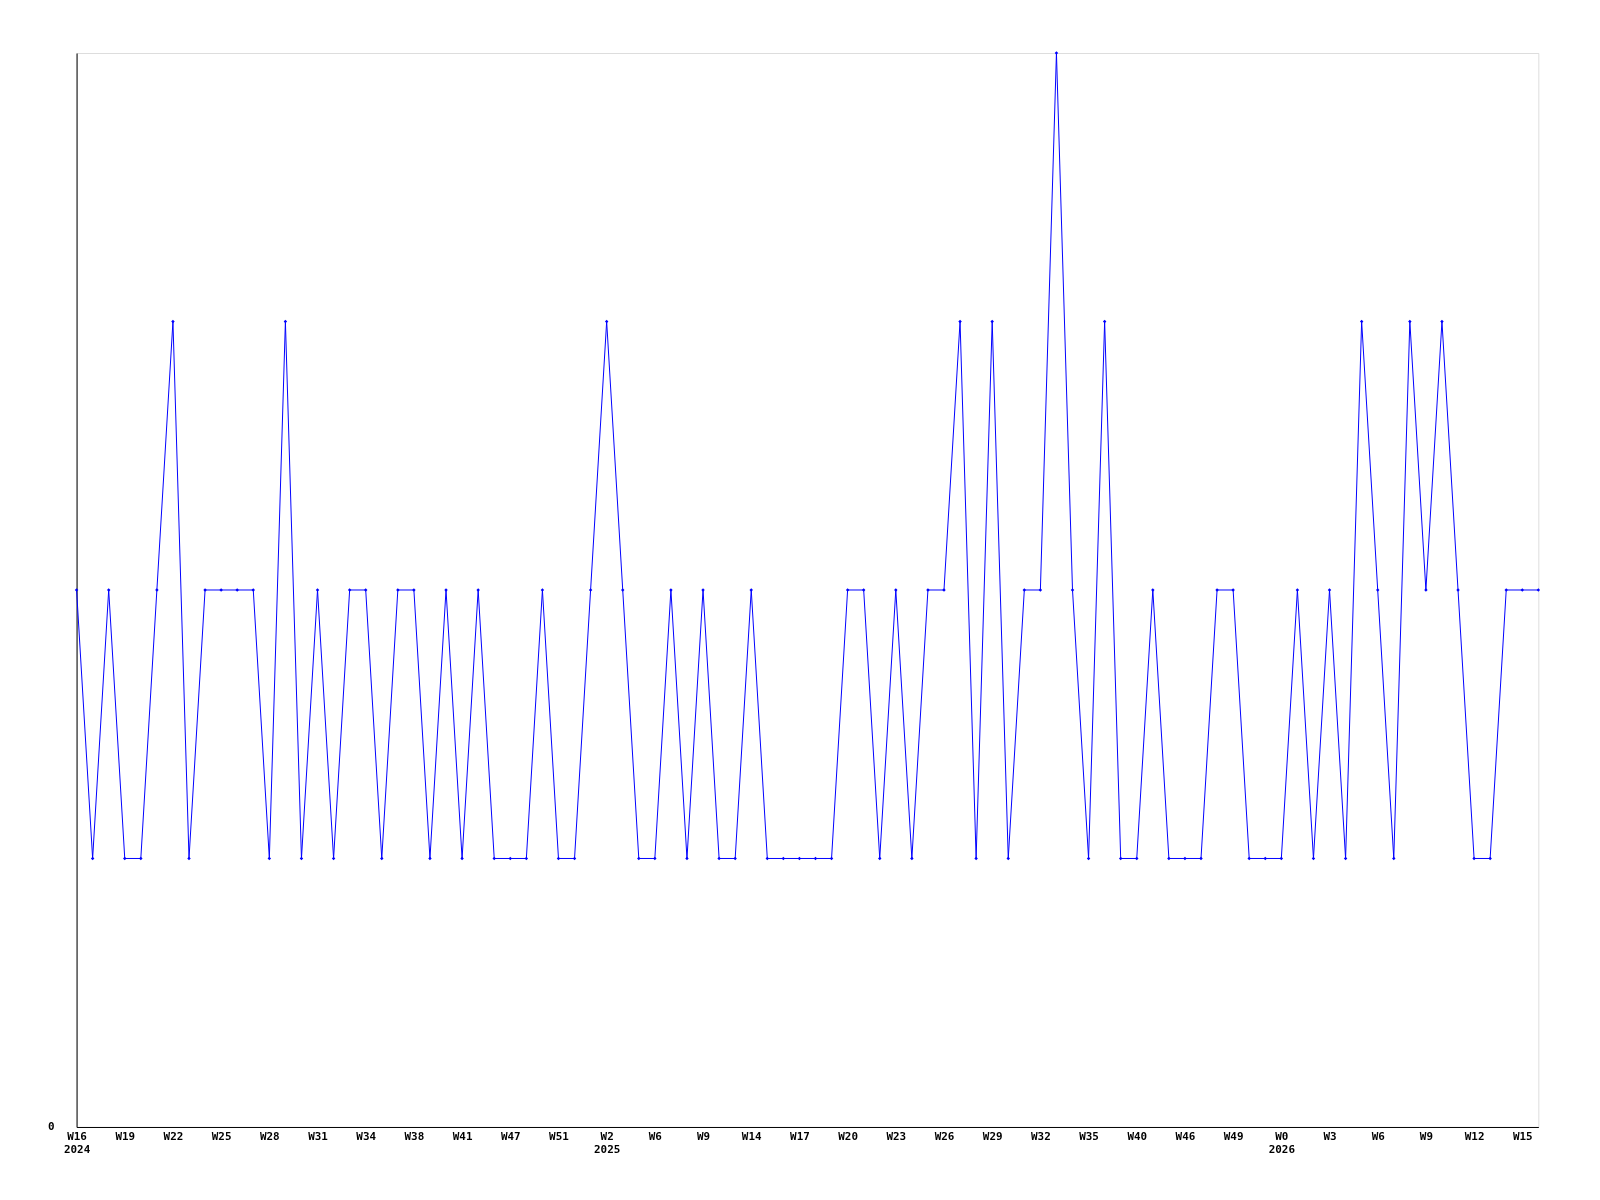  What do you see at coordinates (607, 1143) in the screenshot?
I see `x-tick-label: W2 2025` at bounding box center [607, 1143].